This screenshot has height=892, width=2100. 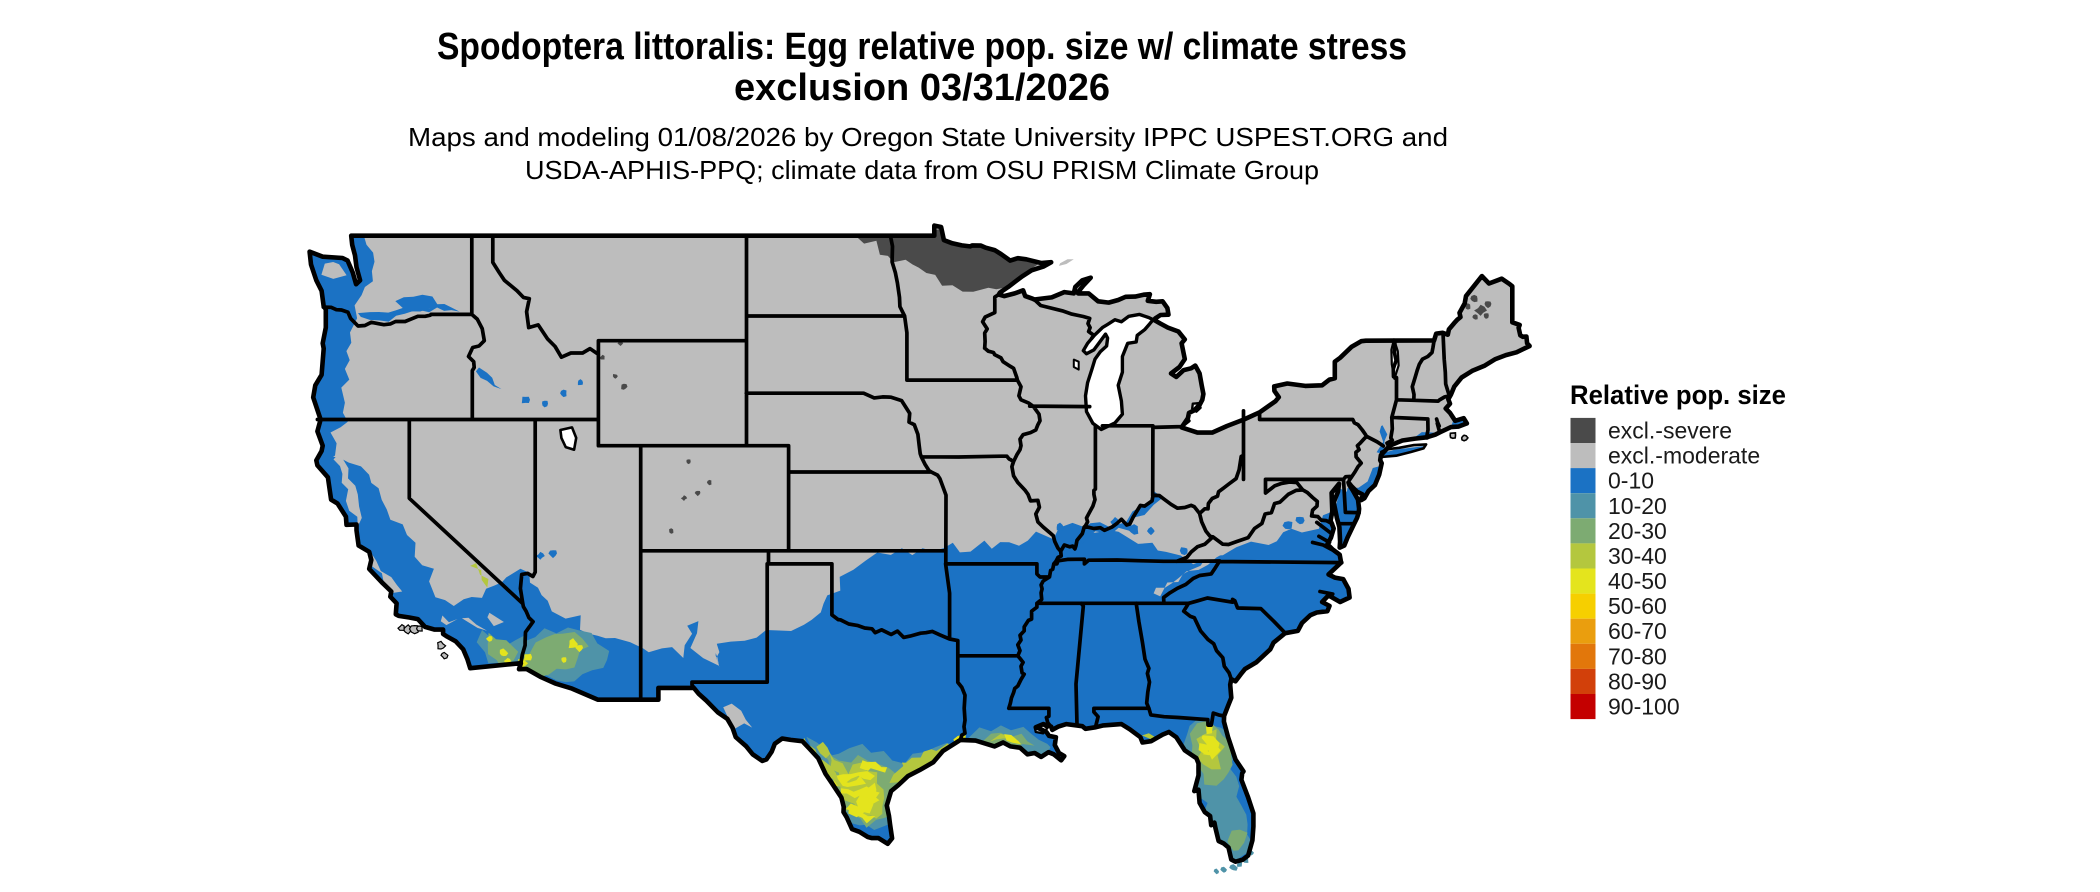 What do you see at coordinates (1670, 430) in the screenshot?
I see `svg-text: excl.-severe` at bounding box center [1670, 430].